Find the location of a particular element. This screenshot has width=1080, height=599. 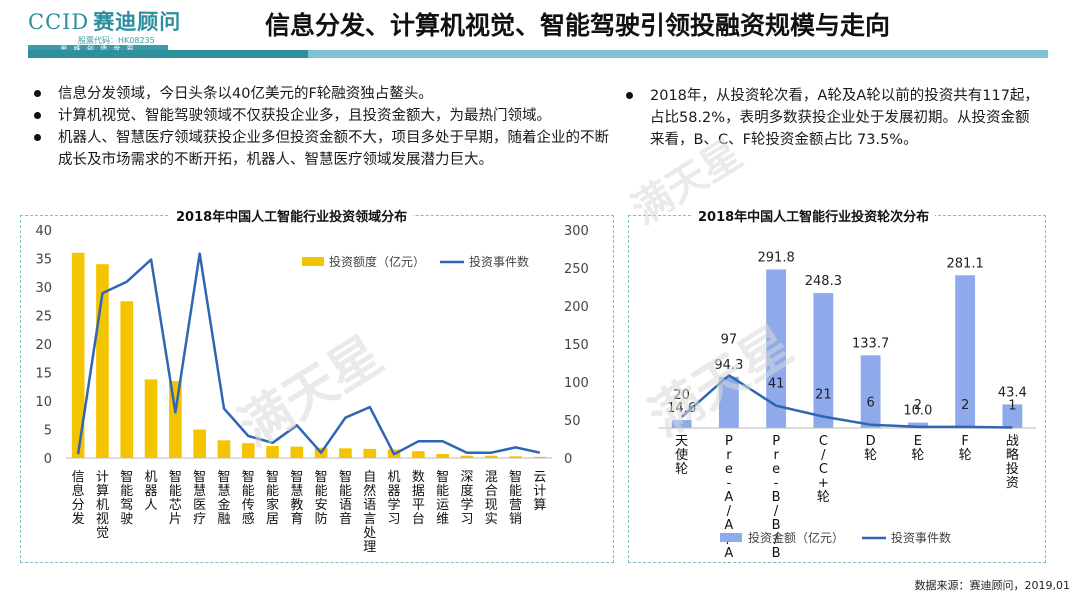

y-tick-label-right: 150 is located at coordinates (576, 345).